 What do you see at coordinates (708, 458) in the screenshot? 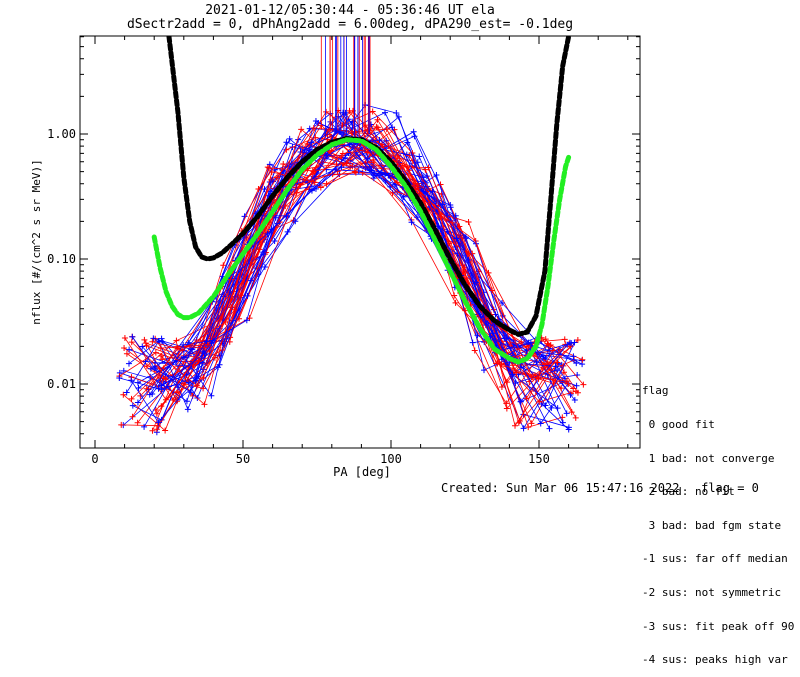
I see `flag-item: 1 bad: not converge` at bounding box center [708, 458].